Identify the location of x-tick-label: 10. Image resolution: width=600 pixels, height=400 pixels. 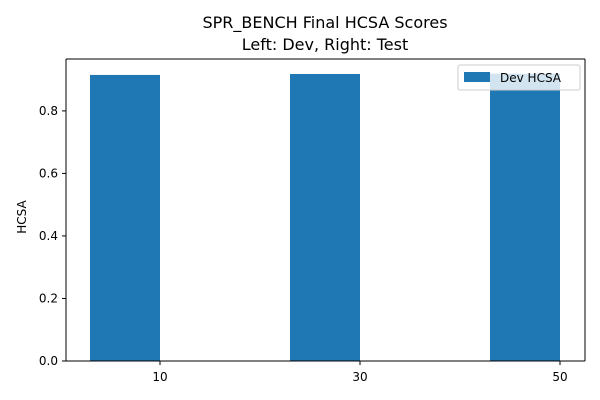
(159, 377).